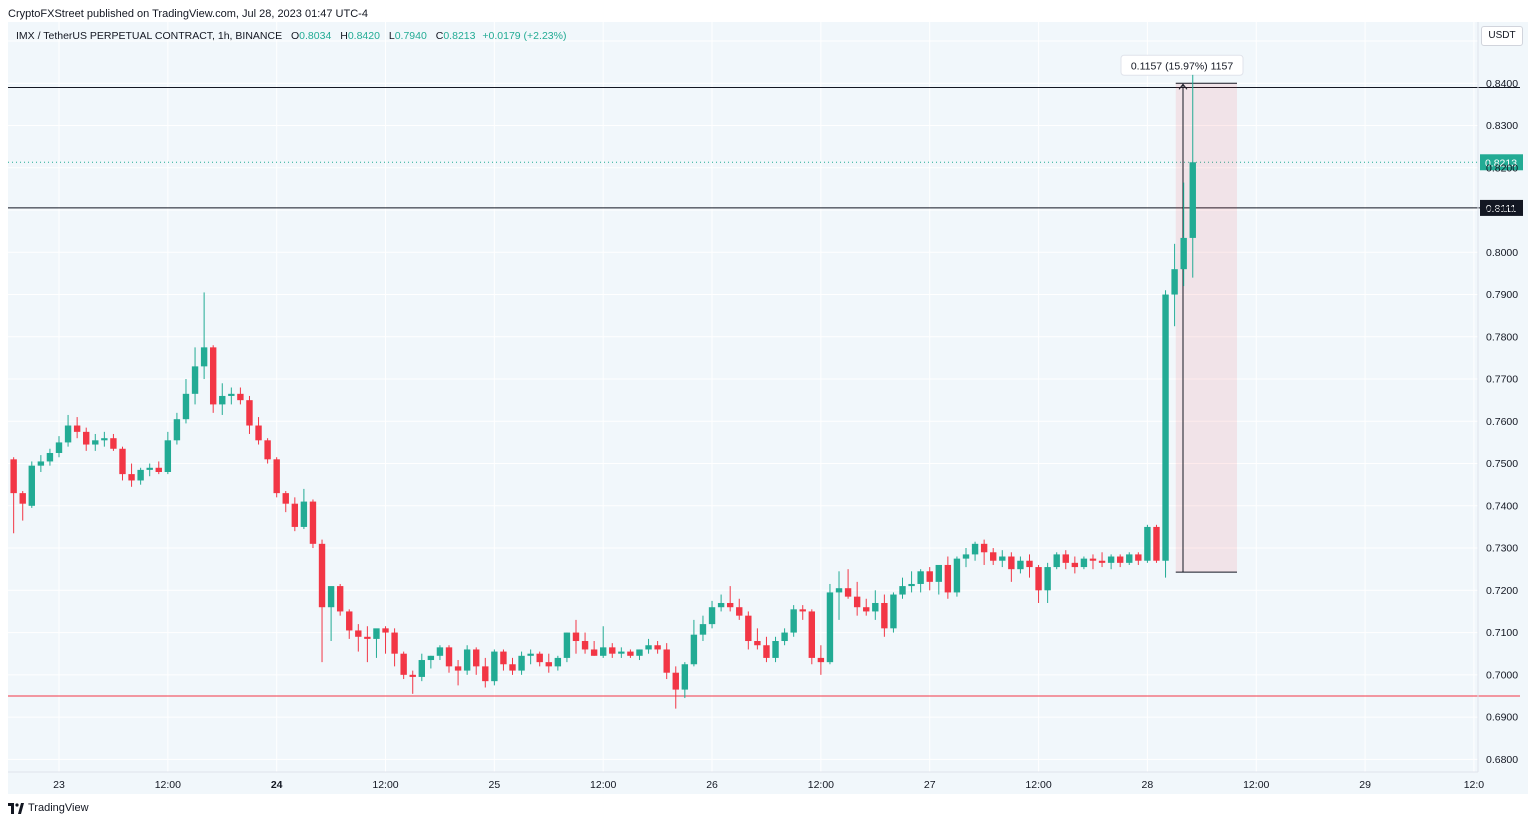 The image size is (1536, 824). What do you see at coordinates (459, 36) in the screenshot?
I see `close-value: 0.8213` at bounding box center [459, 36].